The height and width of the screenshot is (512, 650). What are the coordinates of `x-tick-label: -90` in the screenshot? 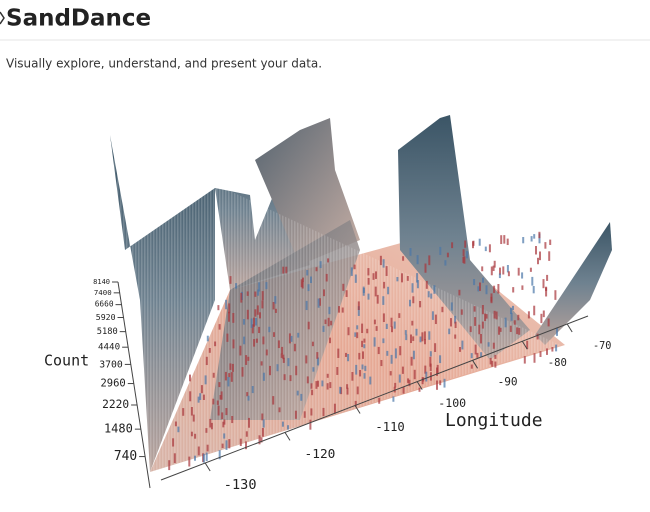 It's located at (508, 381).